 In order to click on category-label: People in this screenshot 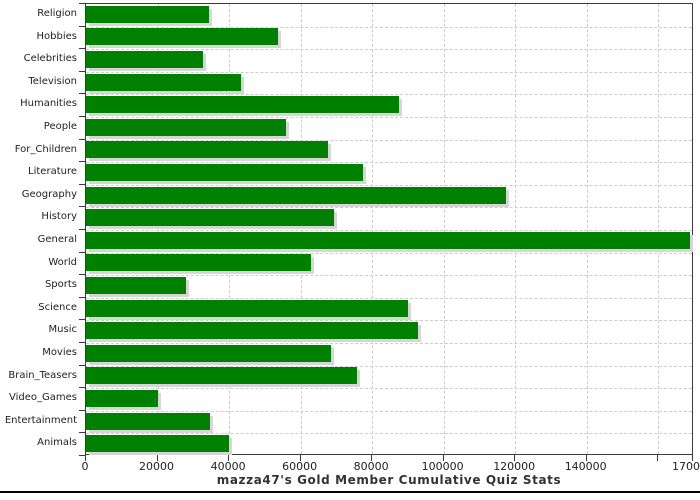, I will do `click(60, 126)`.